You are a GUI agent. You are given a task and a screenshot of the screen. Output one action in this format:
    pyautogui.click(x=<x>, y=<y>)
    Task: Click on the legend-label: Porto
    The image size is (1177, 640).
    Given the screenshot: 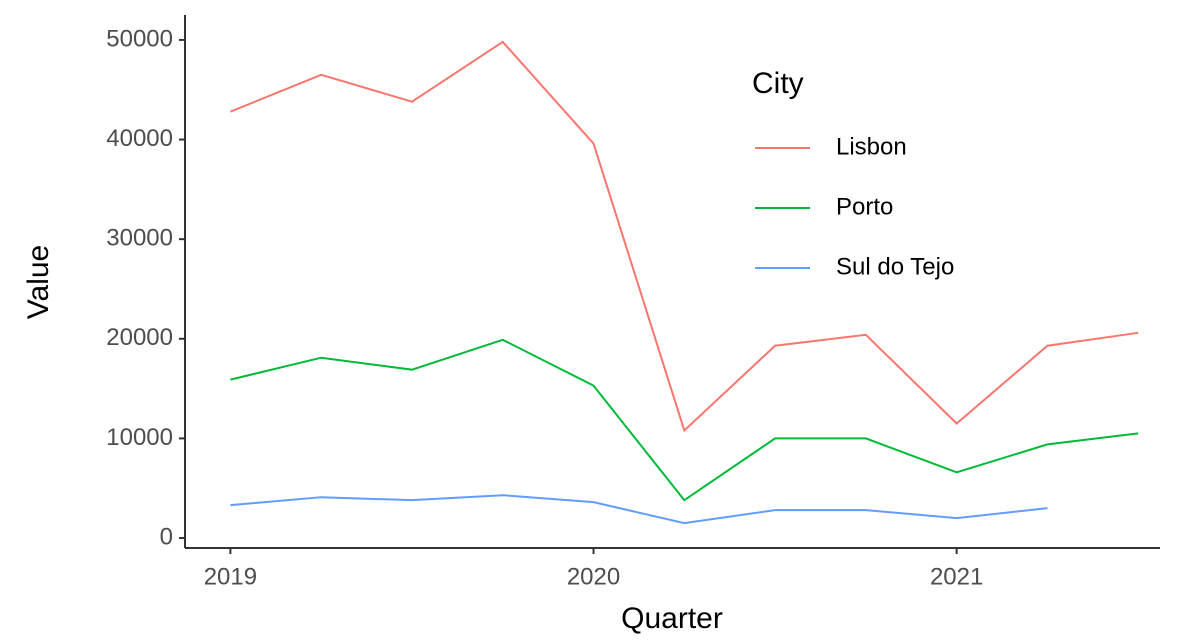 What is the action you would take?
    pyautogui.click(x=864, y=206)
    